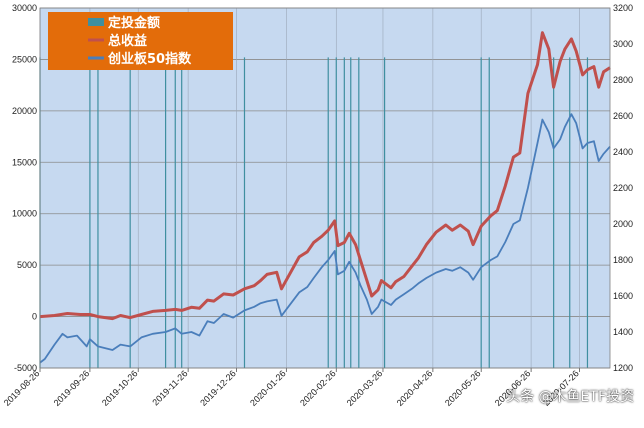 The image size is (644, 428). Describe the element at coordinates (463, 388) in the screenshot. I see `x-tick-label: 2020-05-26` at that location.